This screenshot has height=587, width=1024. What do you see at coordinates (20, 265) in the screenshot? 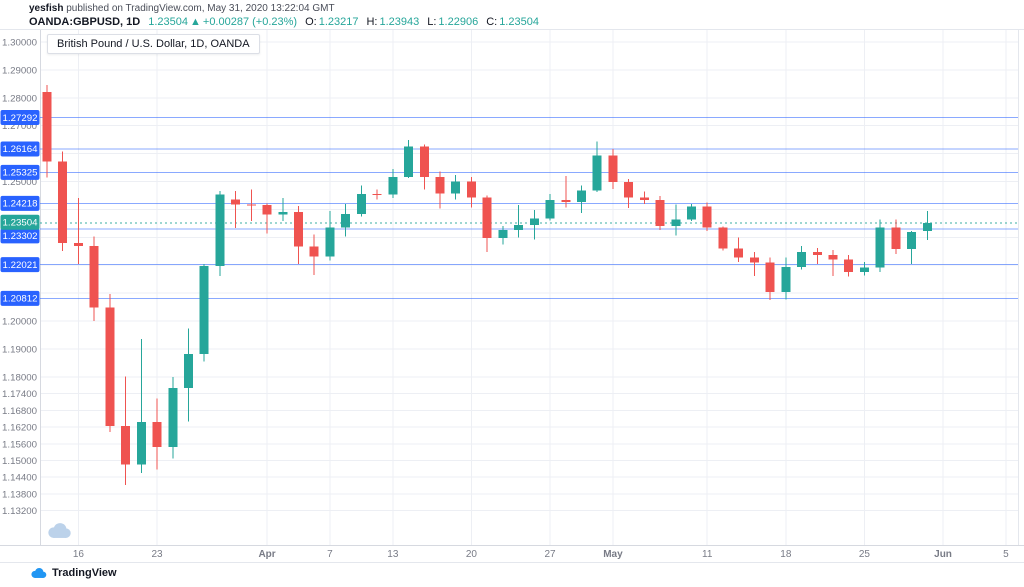
I see `price-level-badge-text: 1.22021` at bounding box center [20, 265].